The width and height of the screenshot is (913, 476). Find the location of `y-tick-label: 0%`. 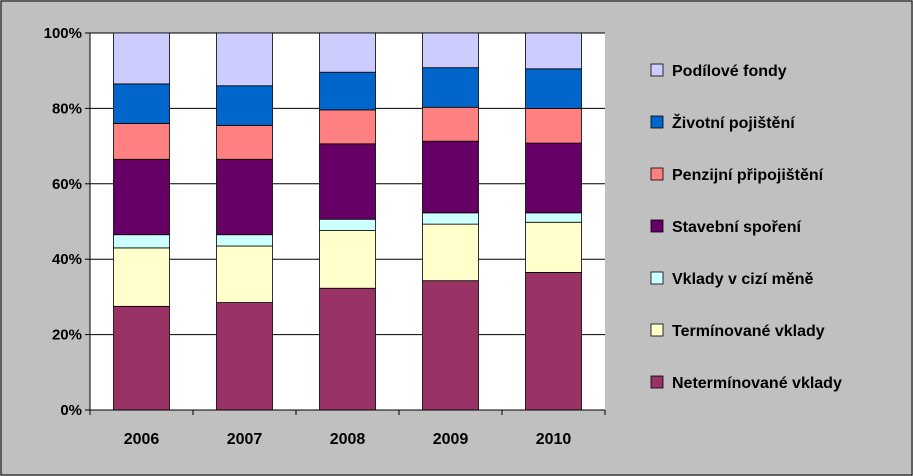

y-tick-label: 0% is located at coordinates (71, 410).